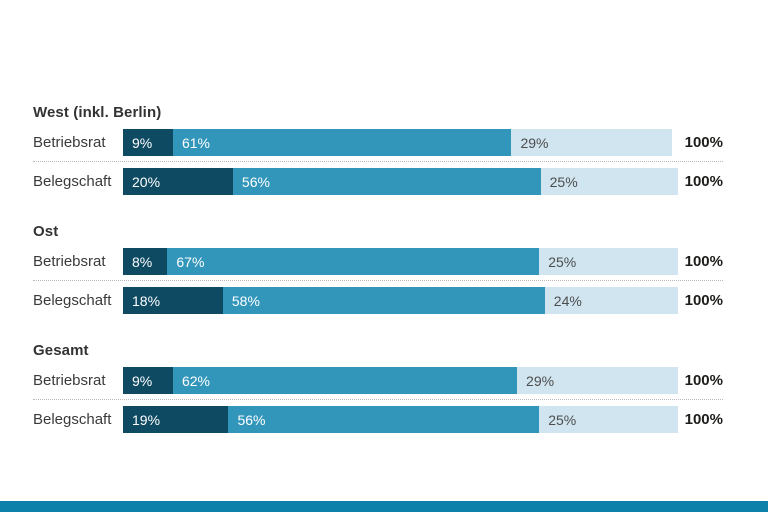 Image resolution: width=768 pixels, height=512 pixels. Describe the element at coordinates (173, 300) in the screenshot. I see `bar-segment: 18%` at that location.